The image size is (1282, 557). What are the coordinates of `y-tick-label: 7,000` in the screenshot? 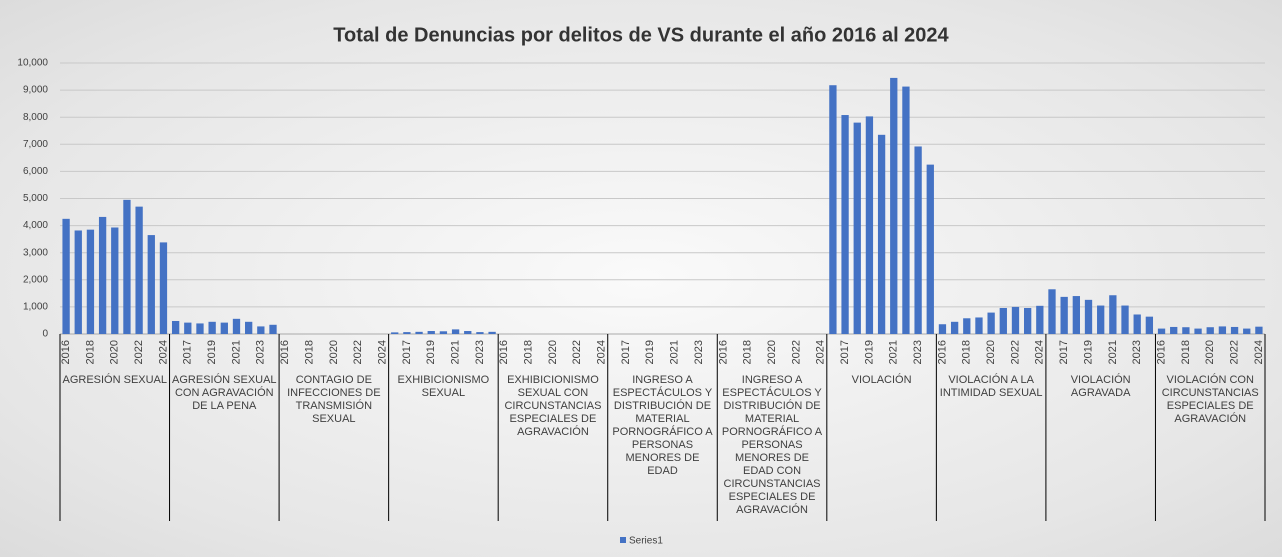 It's located at (35, 144).